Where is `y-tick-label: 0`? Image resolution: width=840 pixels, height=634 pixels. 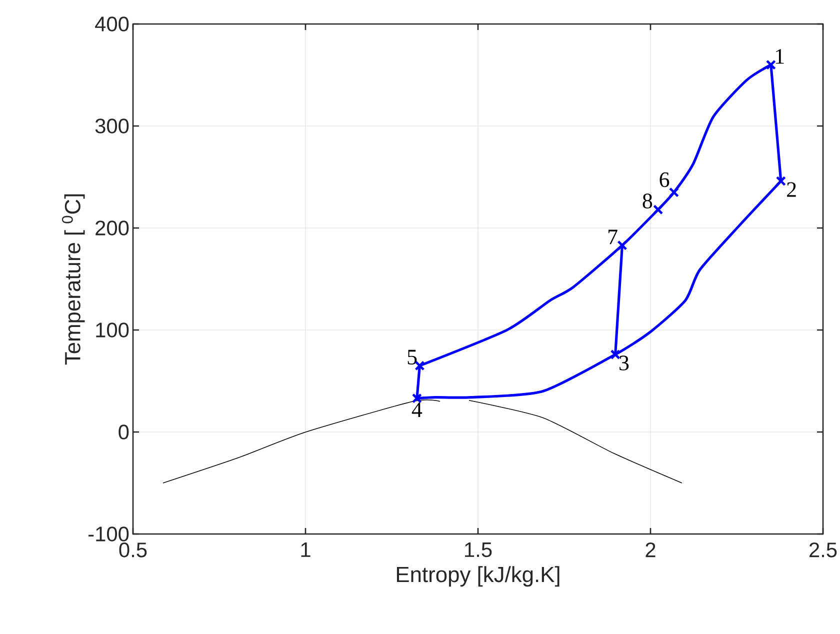 y-tick-label: 0 is located at coordinates (123, 432).